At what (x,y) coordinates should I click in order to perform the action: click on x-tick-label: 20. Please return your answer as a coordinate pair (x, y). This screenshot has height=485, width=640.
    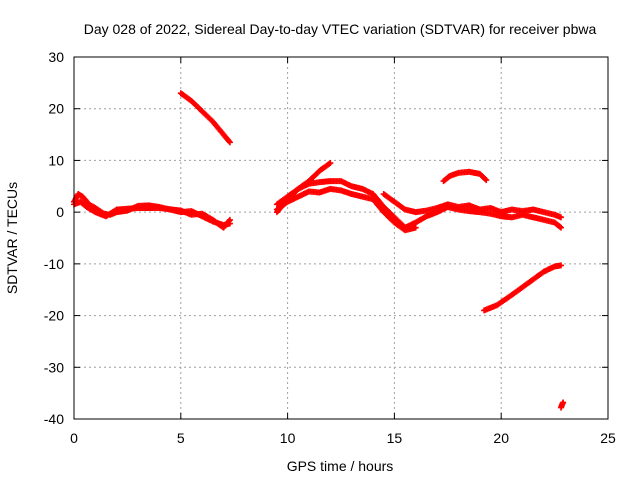
    Looking at the image, I should click on (501, 438).